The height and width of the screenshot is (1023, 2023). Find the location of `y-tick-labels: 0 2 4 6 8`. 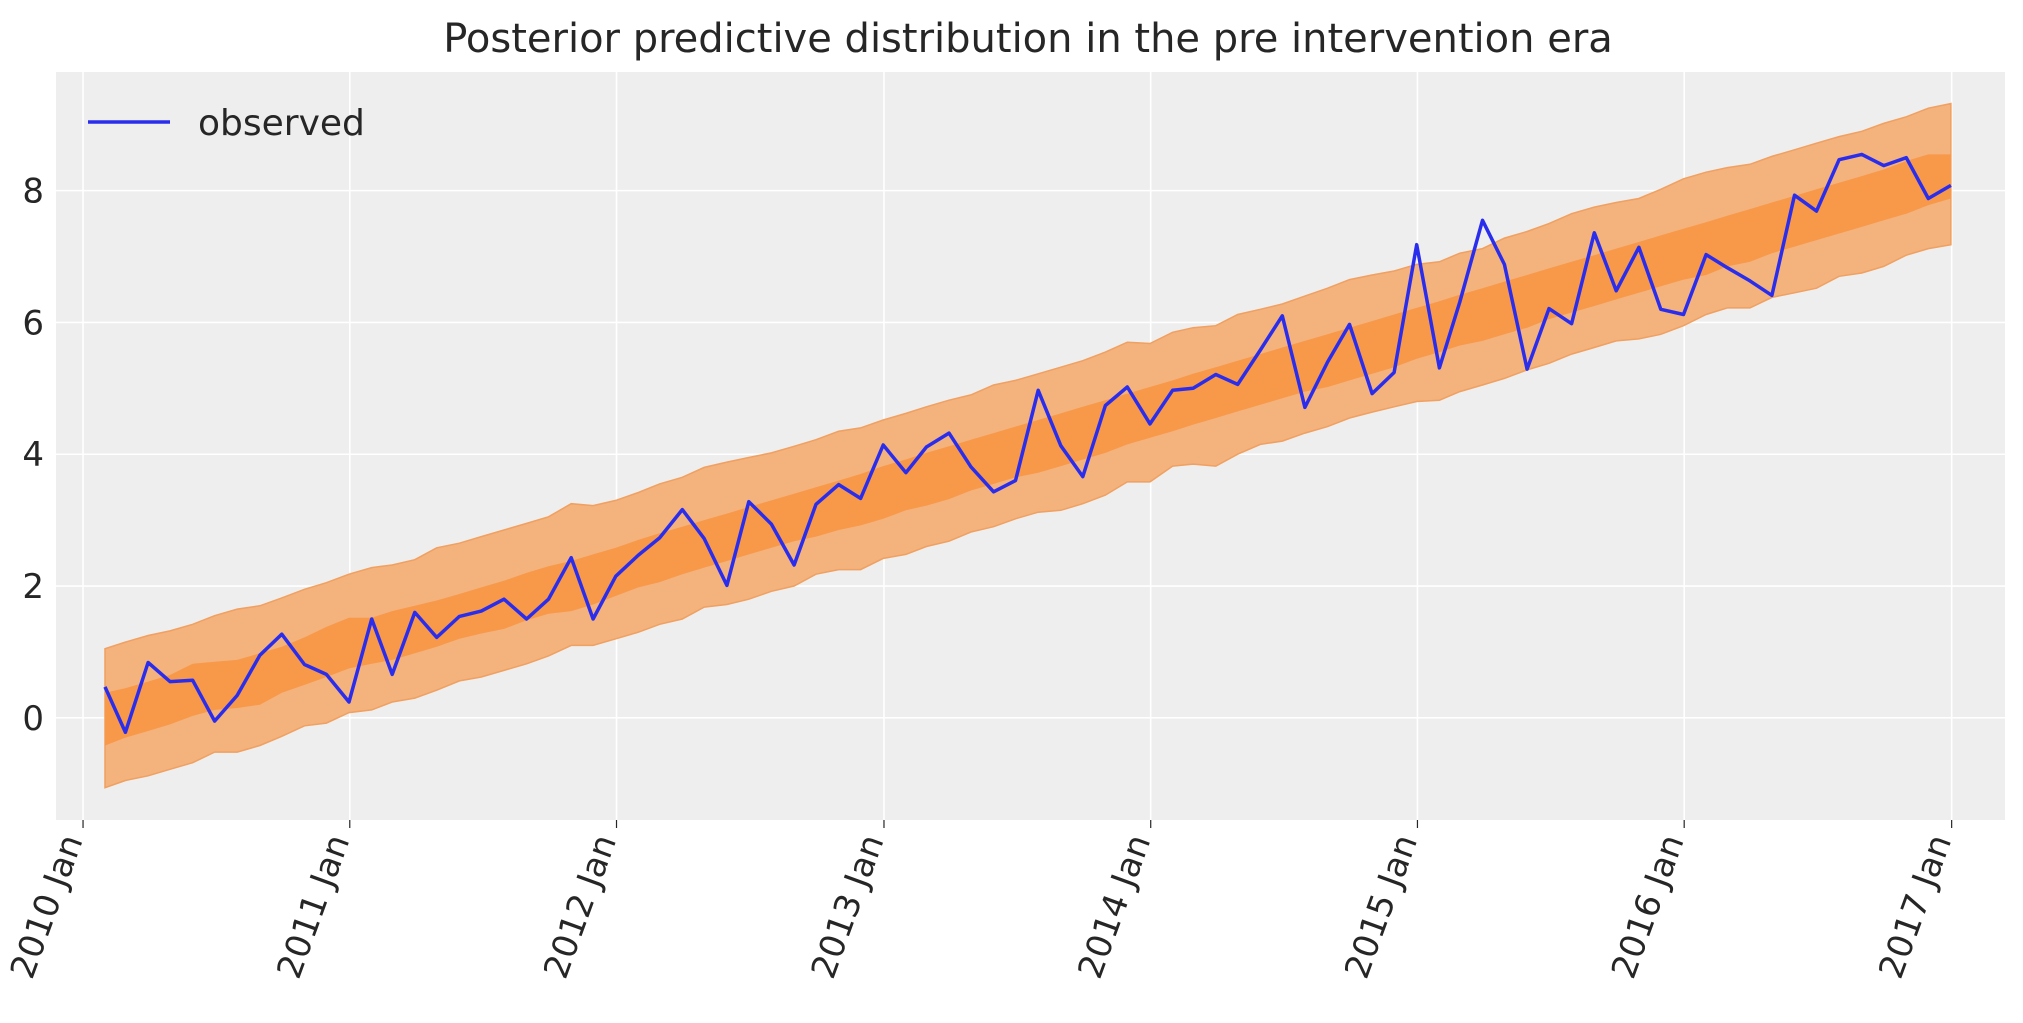

y-tick-labels: 0 2 4 6 8 is located at coordinates (33, 455).